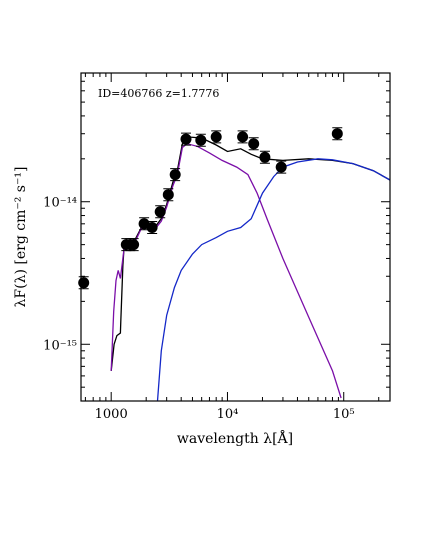  What do you see at coordinates (158, 93) in the screenshot?
I see `annotation-label: ID=406766 z=1.7776` at bounding box center [158, 93].